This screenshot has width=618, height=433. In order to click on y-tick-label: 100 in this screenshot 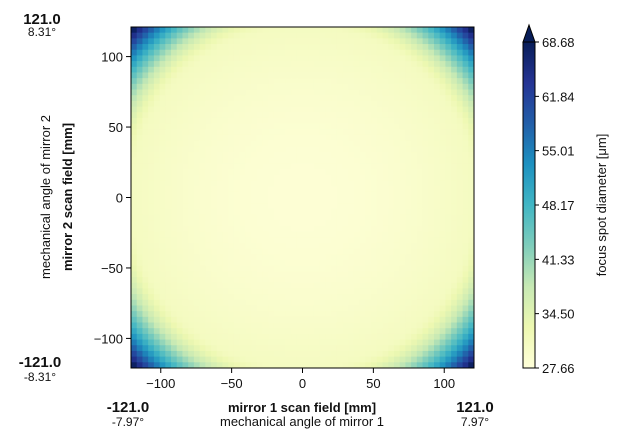, I will do `click(112, 57)`.